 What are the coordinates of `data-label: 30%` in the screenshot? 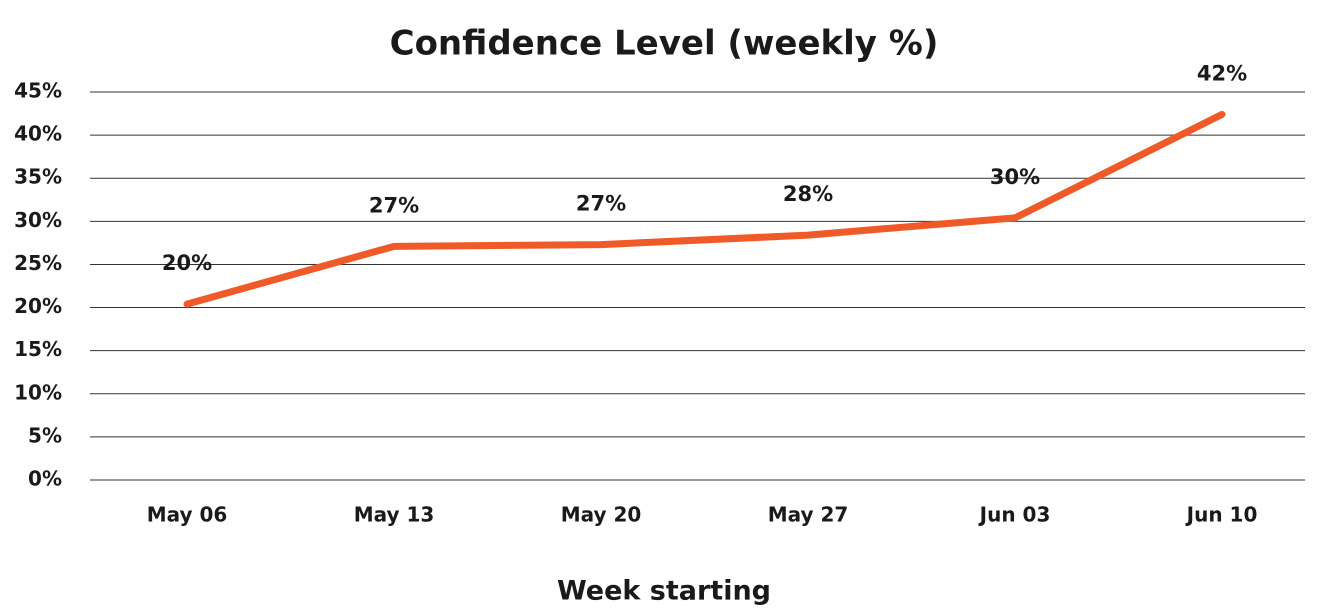 It's located at (1015, 177).